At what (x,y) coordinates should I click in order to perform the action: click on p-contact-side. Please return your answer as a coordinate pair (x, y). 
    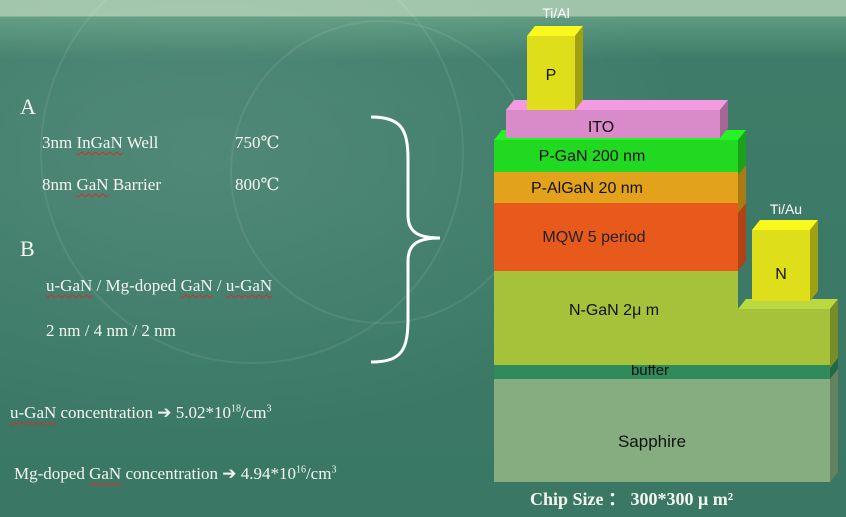
    Looking at the image, I should click on (579, 68).